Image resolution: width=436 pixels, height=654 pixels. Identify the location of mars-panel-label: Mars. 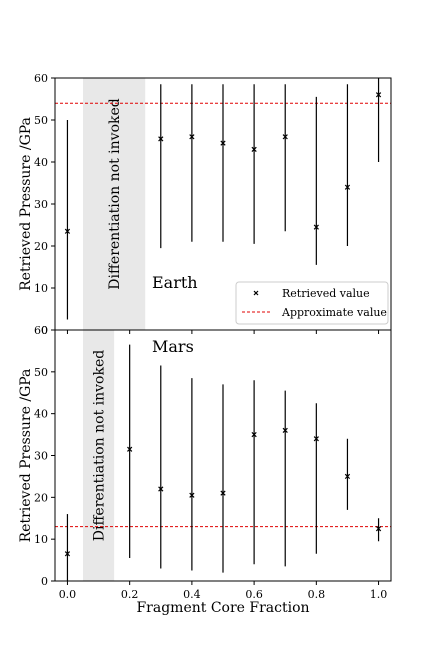
(173, 346).